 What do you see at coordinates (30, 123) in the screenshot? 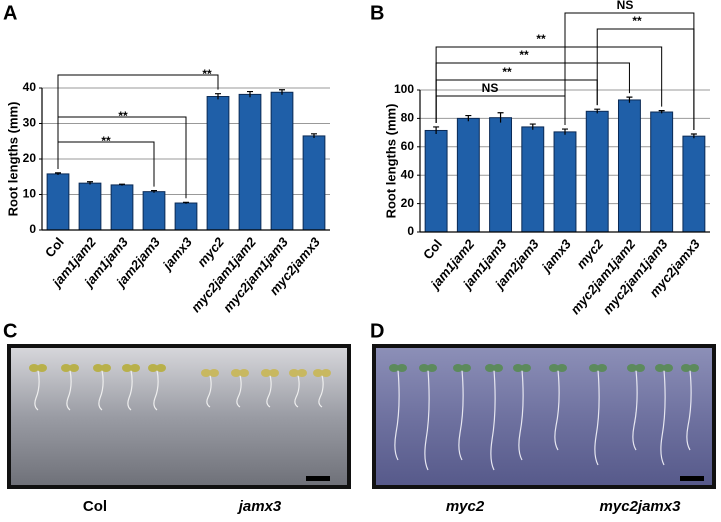
I see `y-tick-label: 30` at bounding box center [30, 123].